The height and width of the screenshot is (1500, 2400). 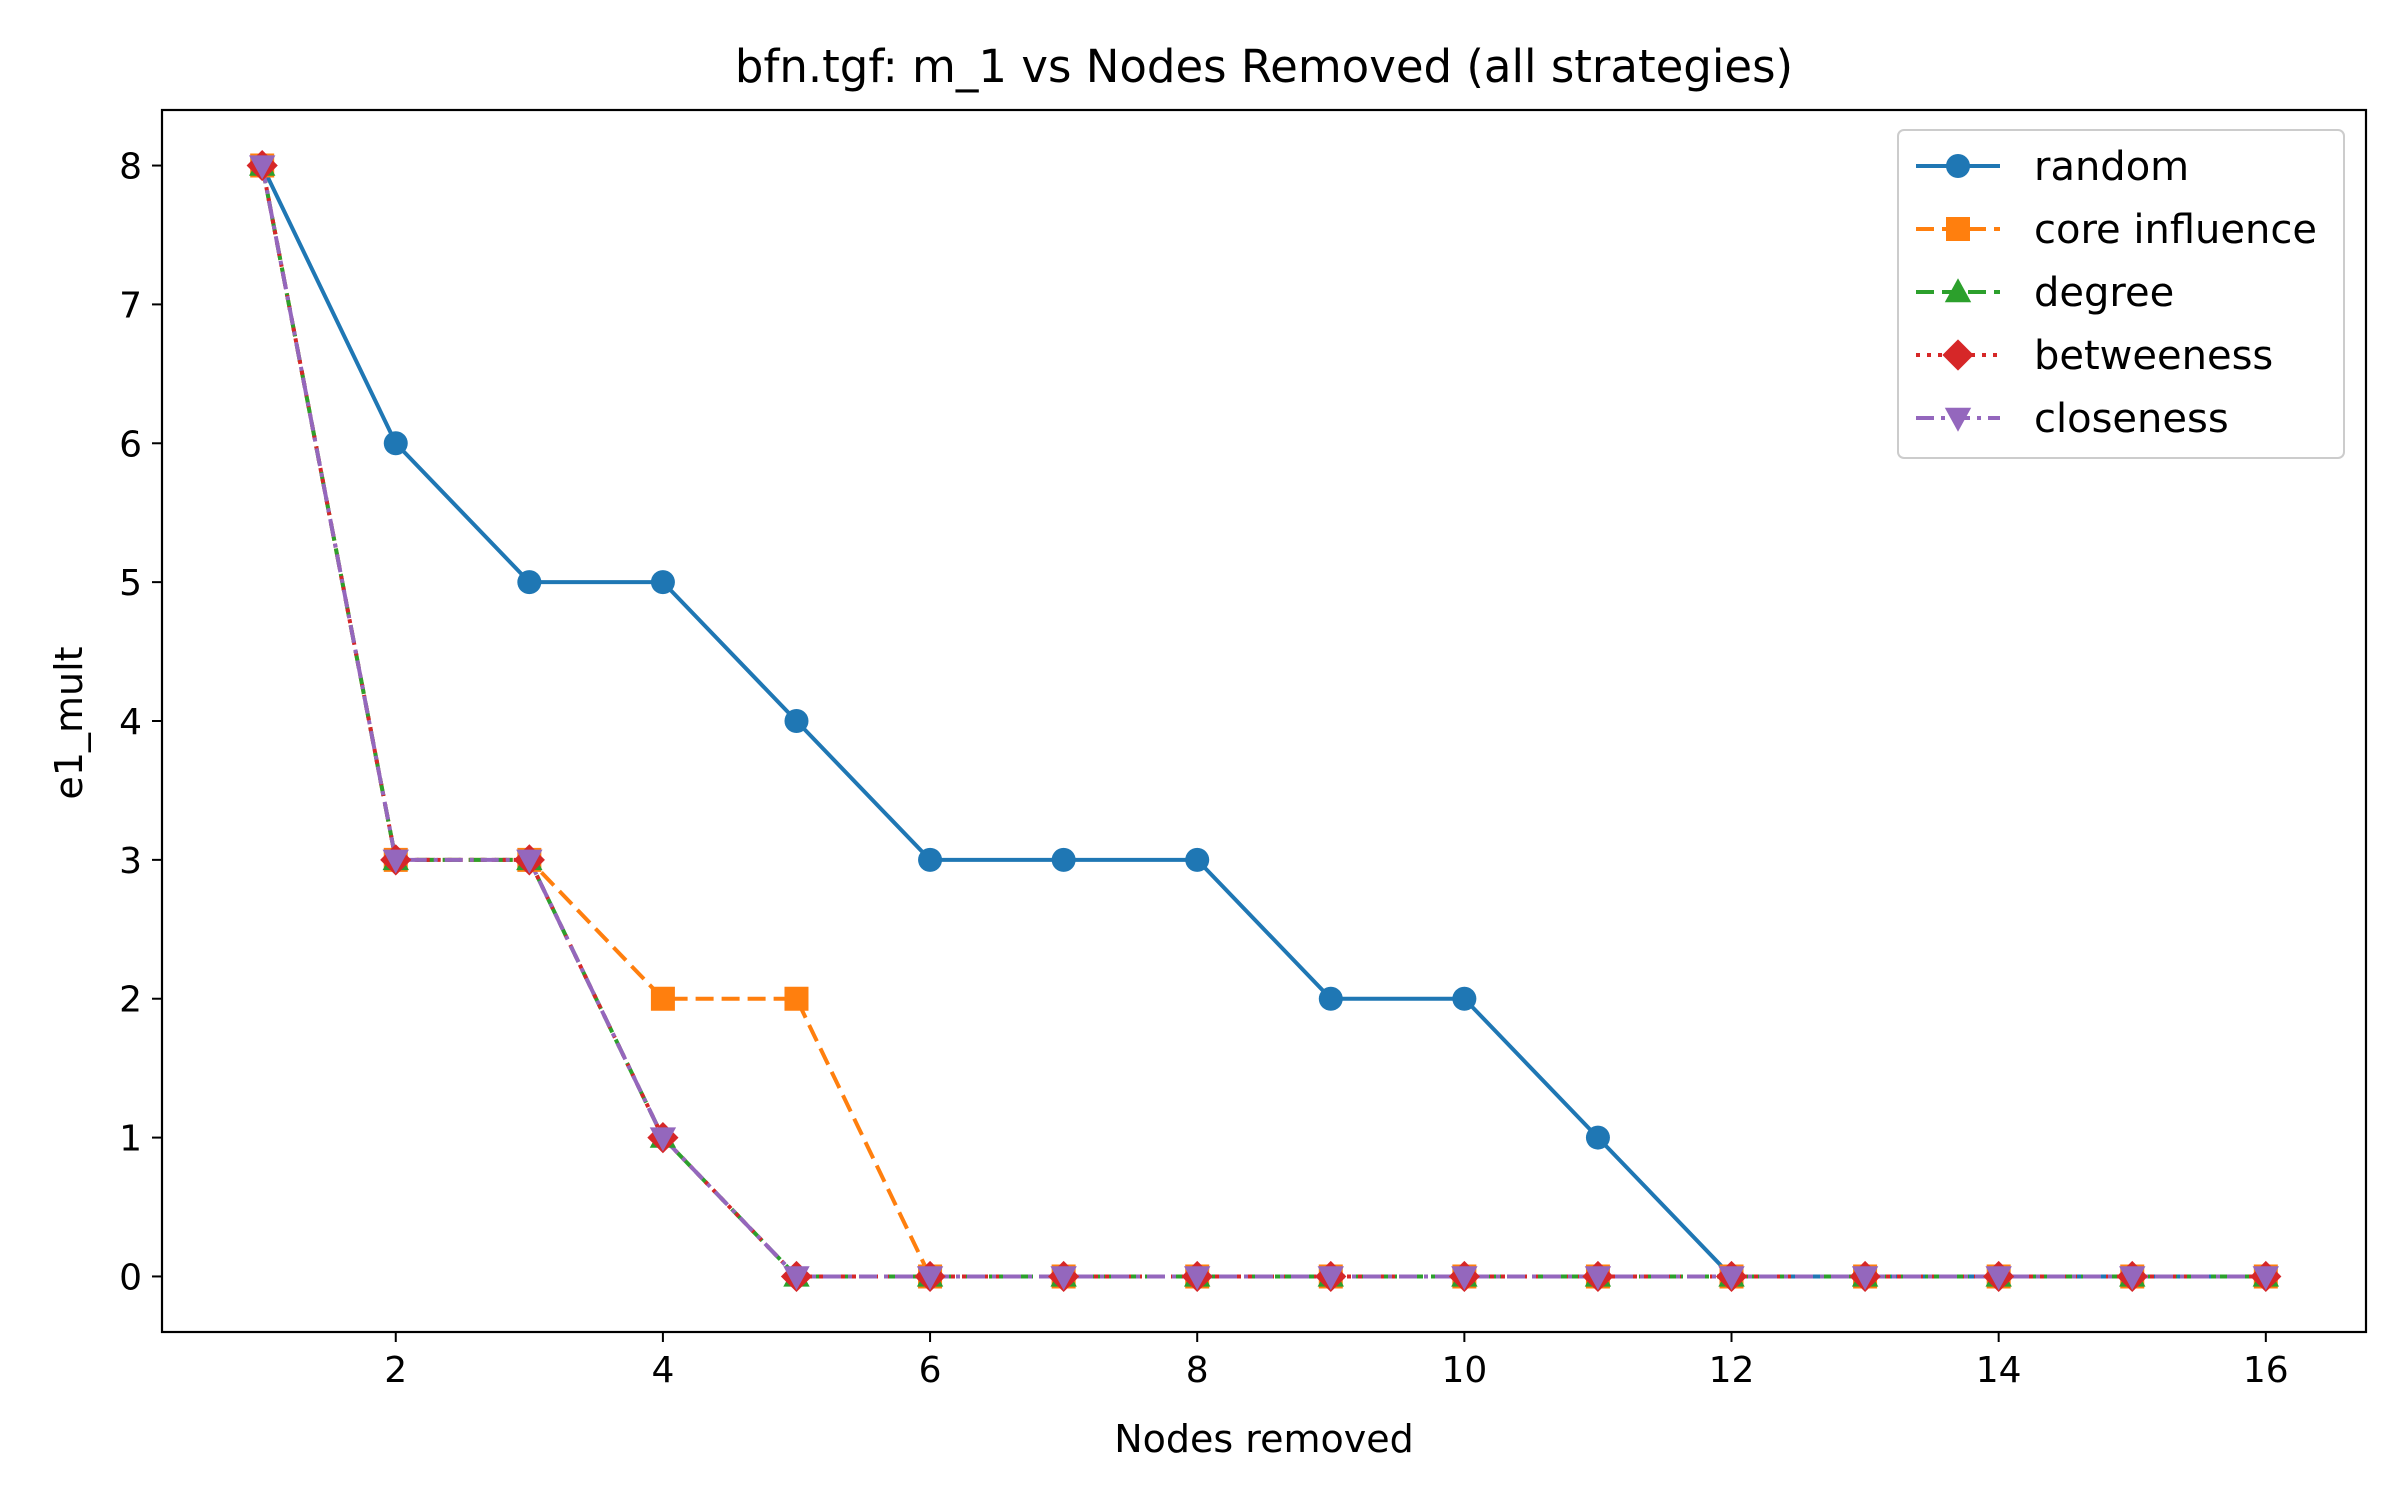 What do you see at coordinates (130, 861) in the screenshot?
I see `y-tick-label: 3` at bounding box center [130, 861].